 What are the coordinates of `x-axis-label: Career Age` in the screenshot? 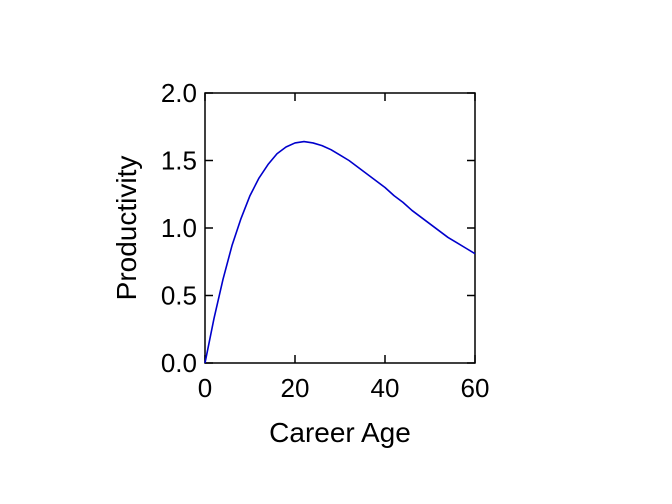 It's located at (340, 432).